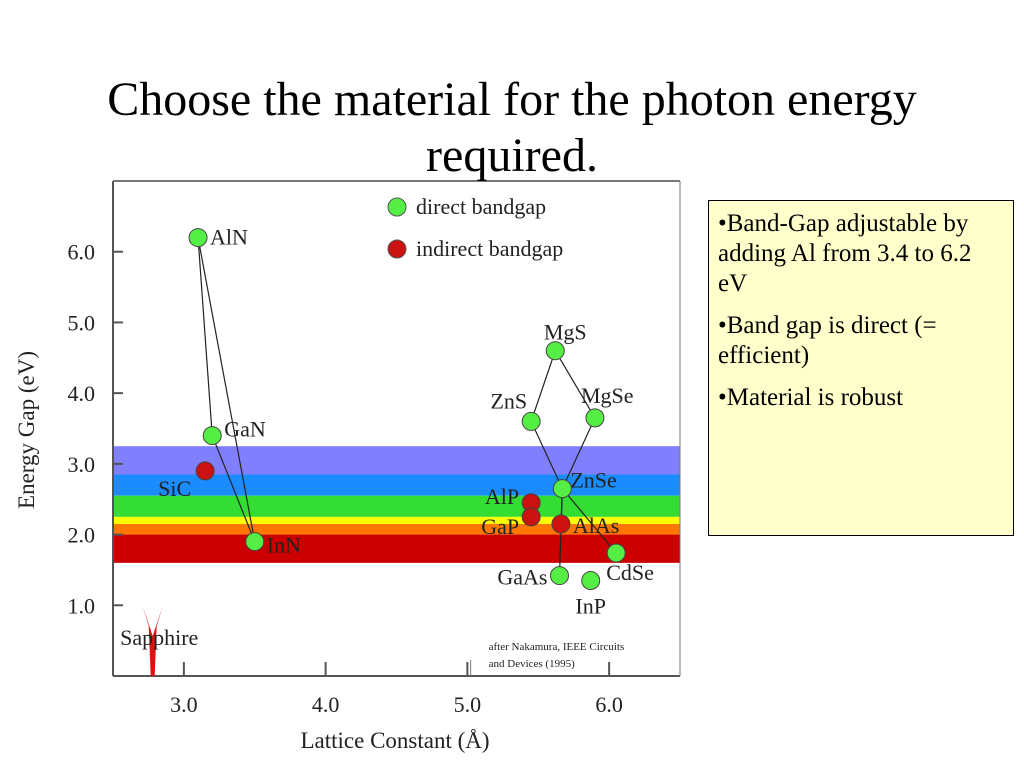 The height and width of the screenshot is (768, 1024). I want to click on point-label-mgs: MgS, so click(565, 332).